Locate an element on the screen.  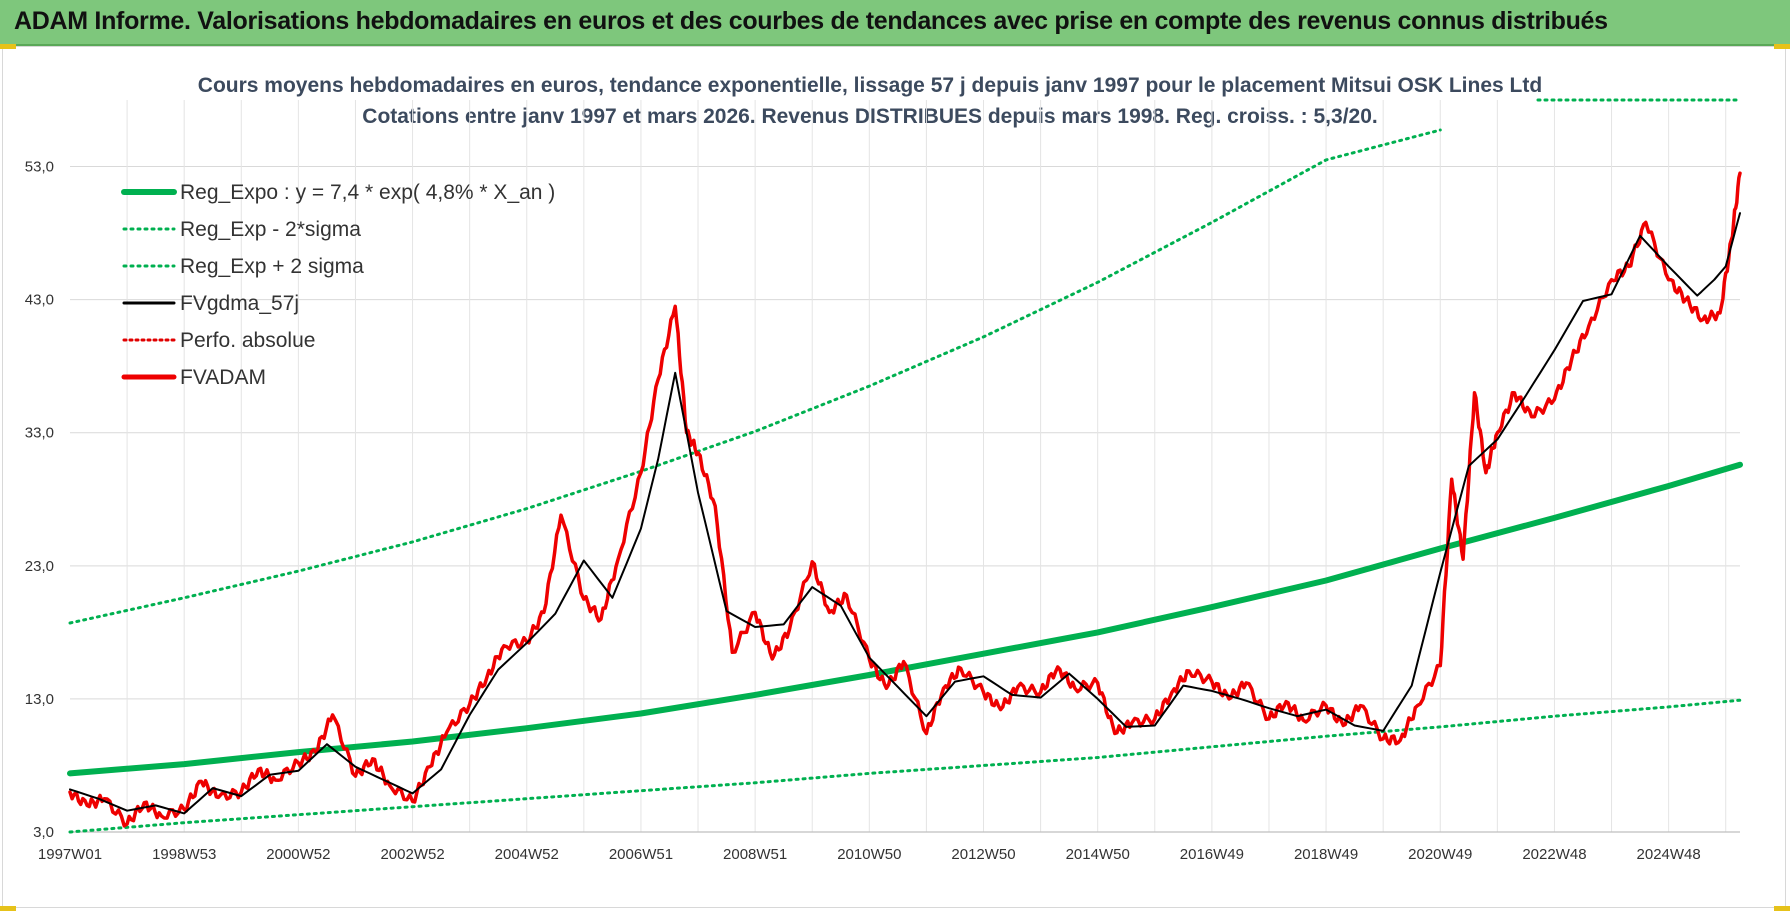
y-tick-label: 23,0 is located at coordinates (39, 566).